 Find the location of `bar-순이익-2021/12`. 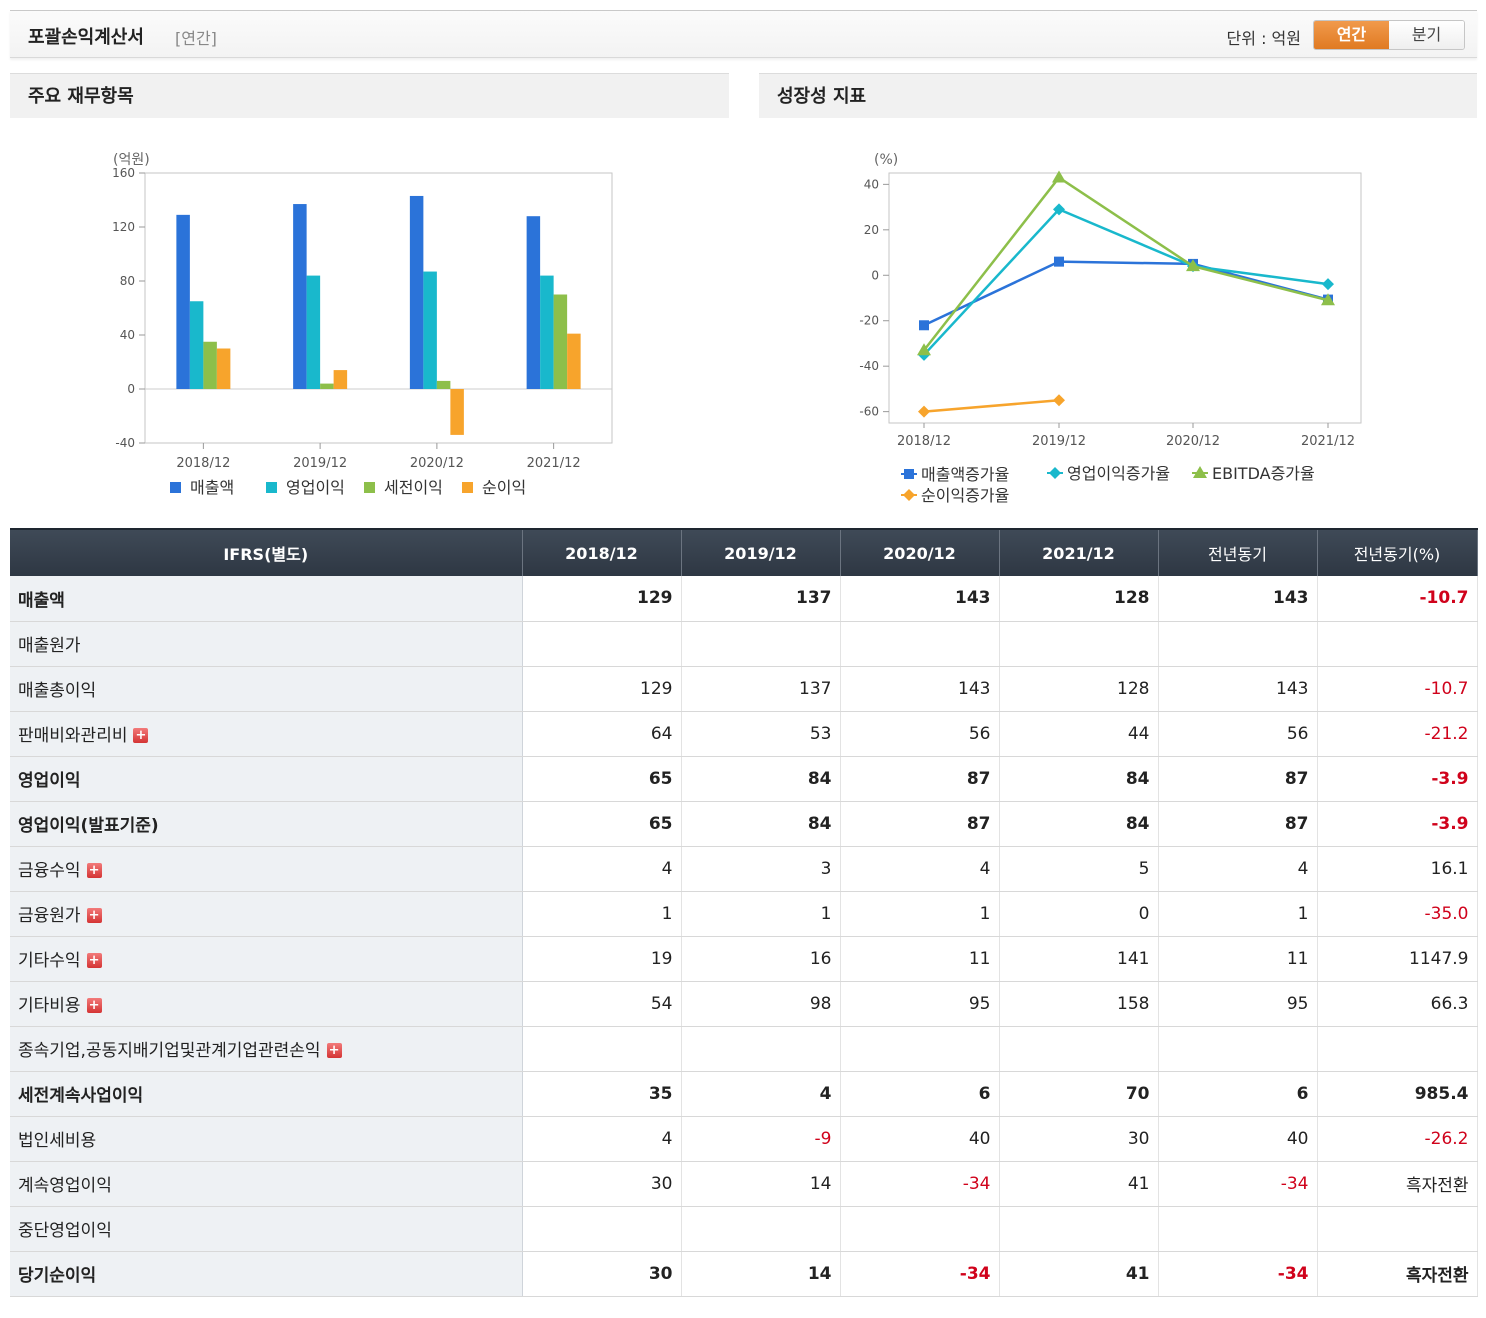

bar-순이익-2021/12 is located at coordinates (574, 361).